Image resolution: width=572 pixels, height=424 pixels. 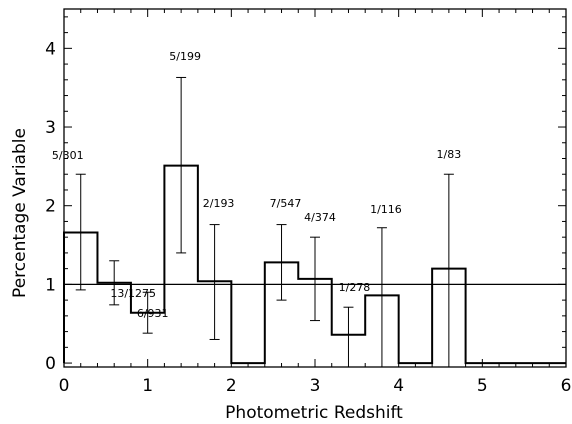 What do you see at coordinates (314, 413) in the screenshot?
I see `x-axis-title: Photometric Redshift` at bounding box center [314, 413].